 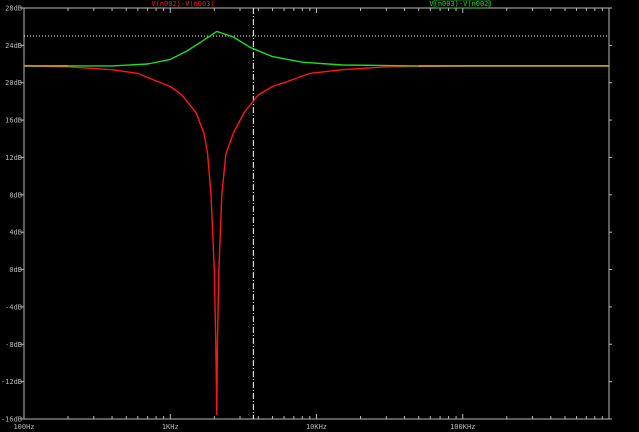 What do you see at coordinates (13, 121) in the screenshot?
I see `y-tick-label: 16dB` at bounding box center [13, 121].